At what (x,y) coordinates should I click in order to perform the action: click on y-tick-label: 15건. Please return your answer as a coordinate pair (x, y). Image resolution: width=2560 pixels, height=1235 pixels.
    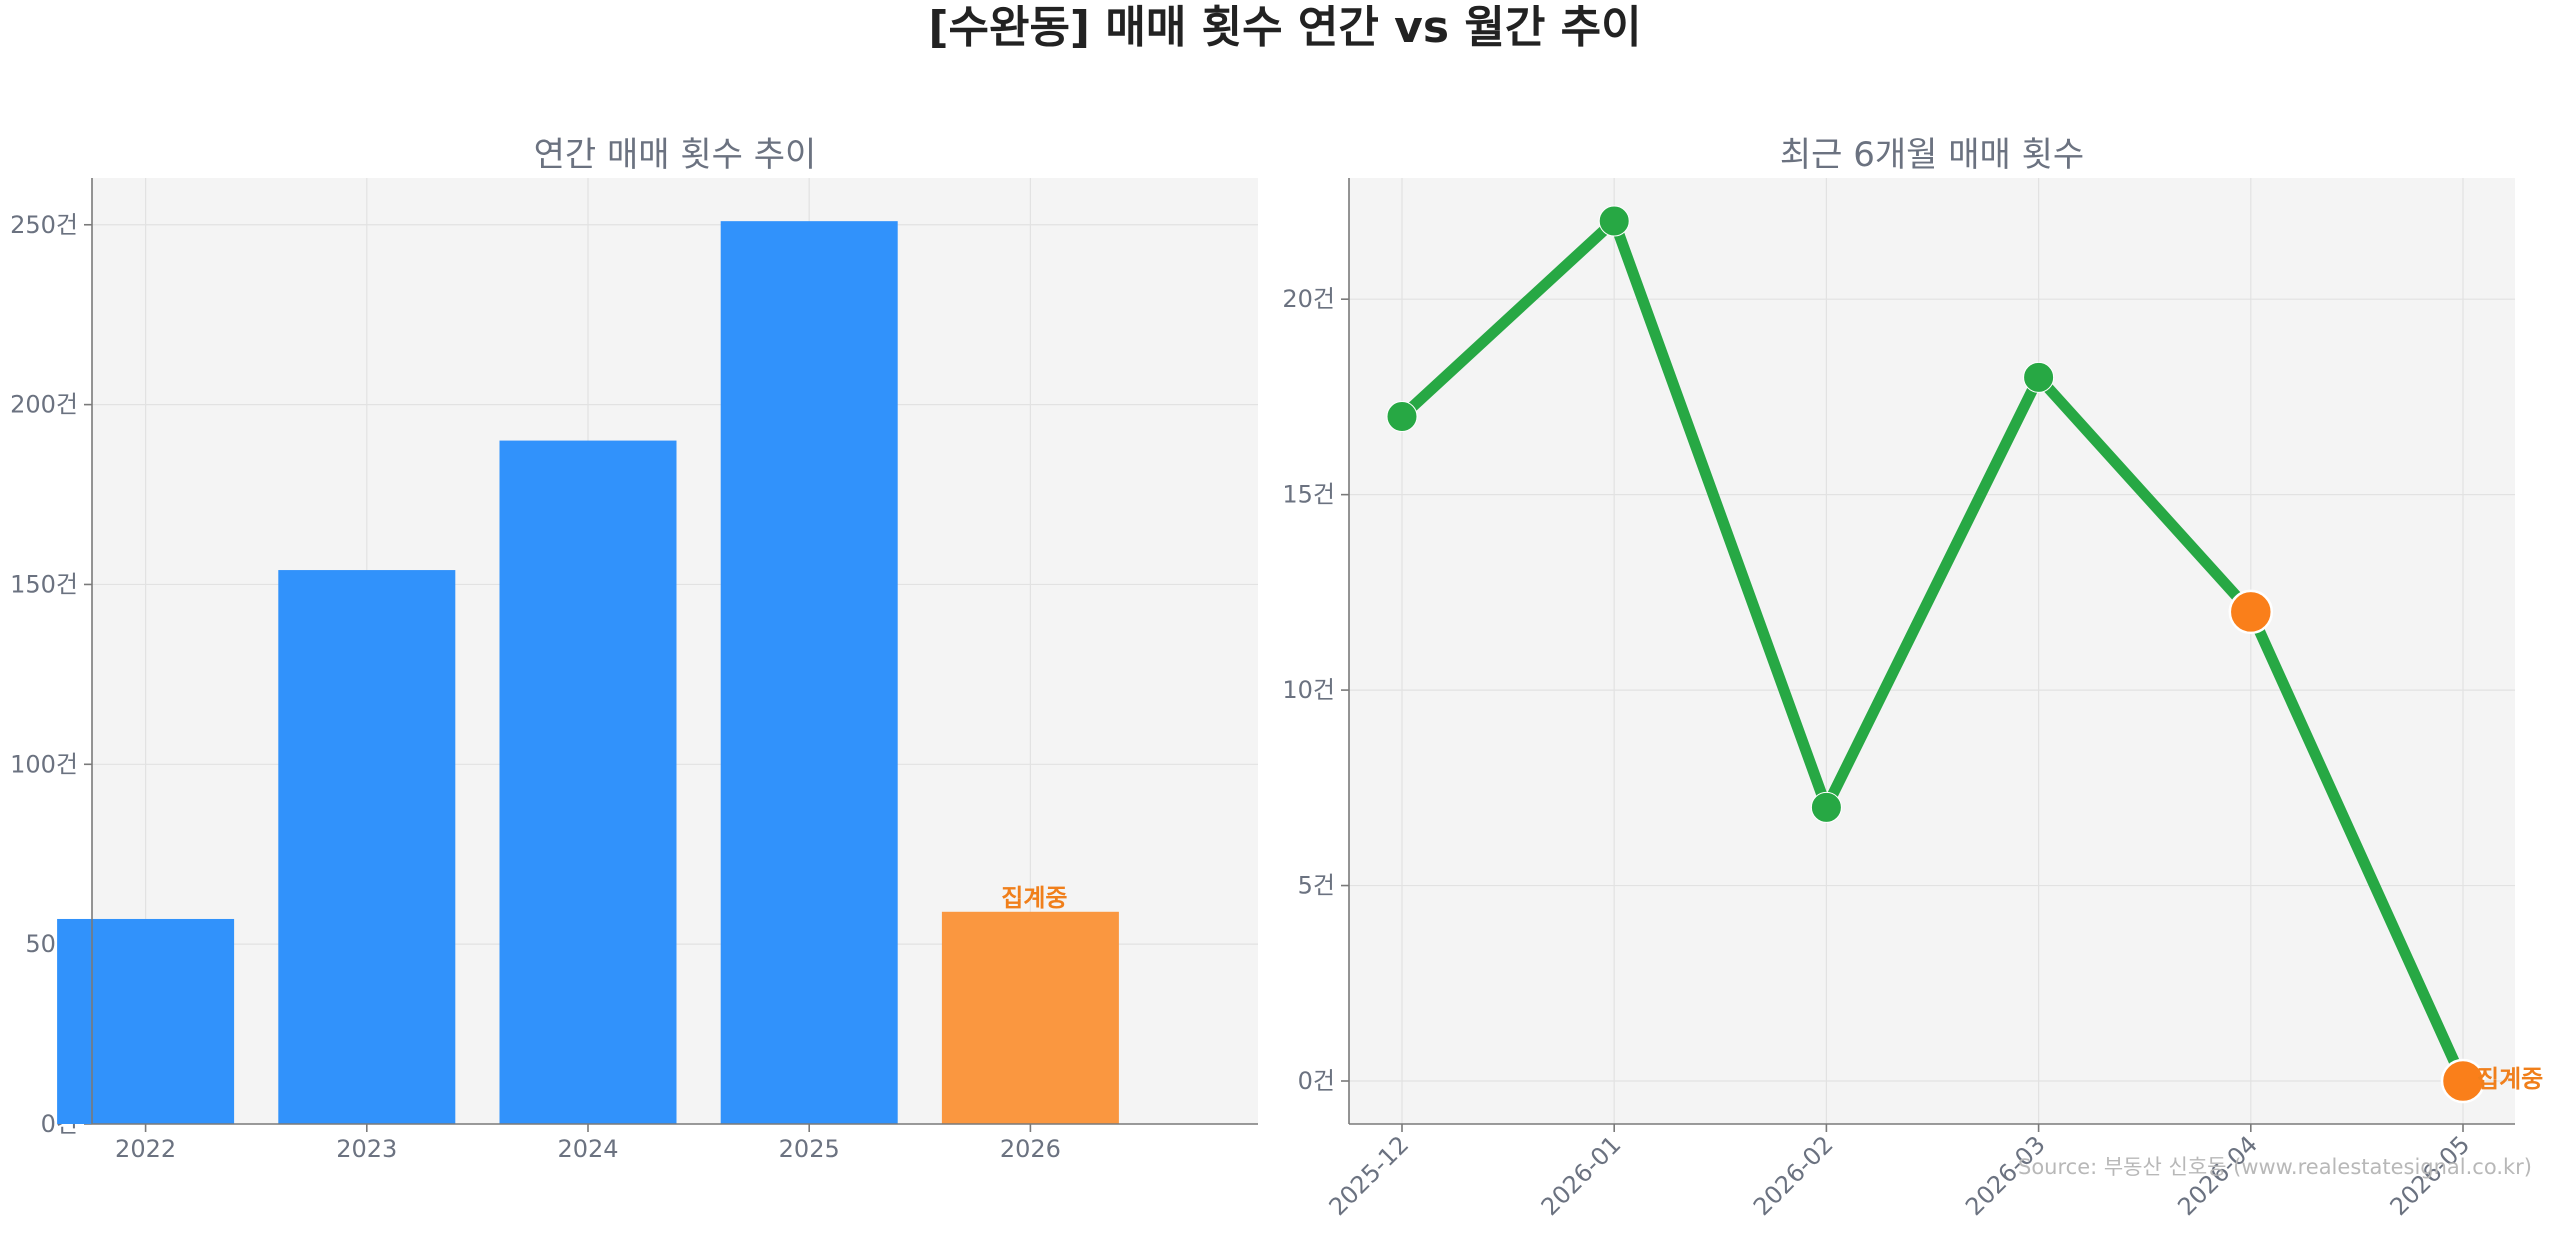
    Looking at the image, I should click on (1308, 495).